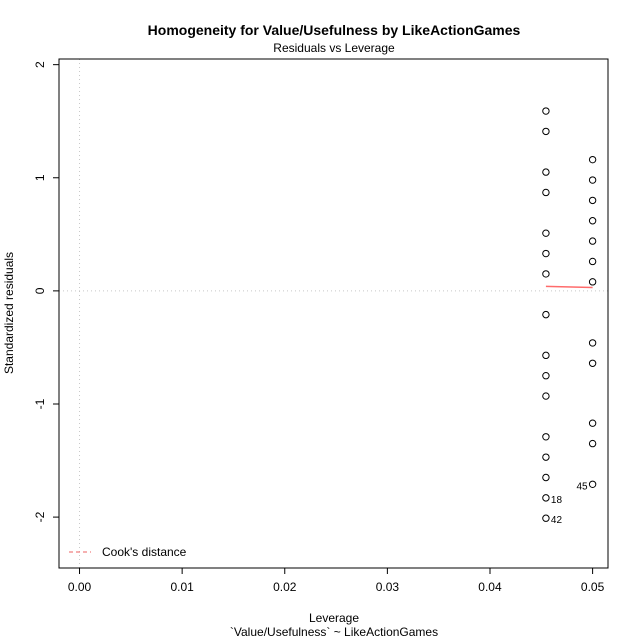 The image size is (640, 640). What do you see at coordinates (40, 516) in the screenshot?
I see `y-tick-label: -2` at bounding box center [40, 516].